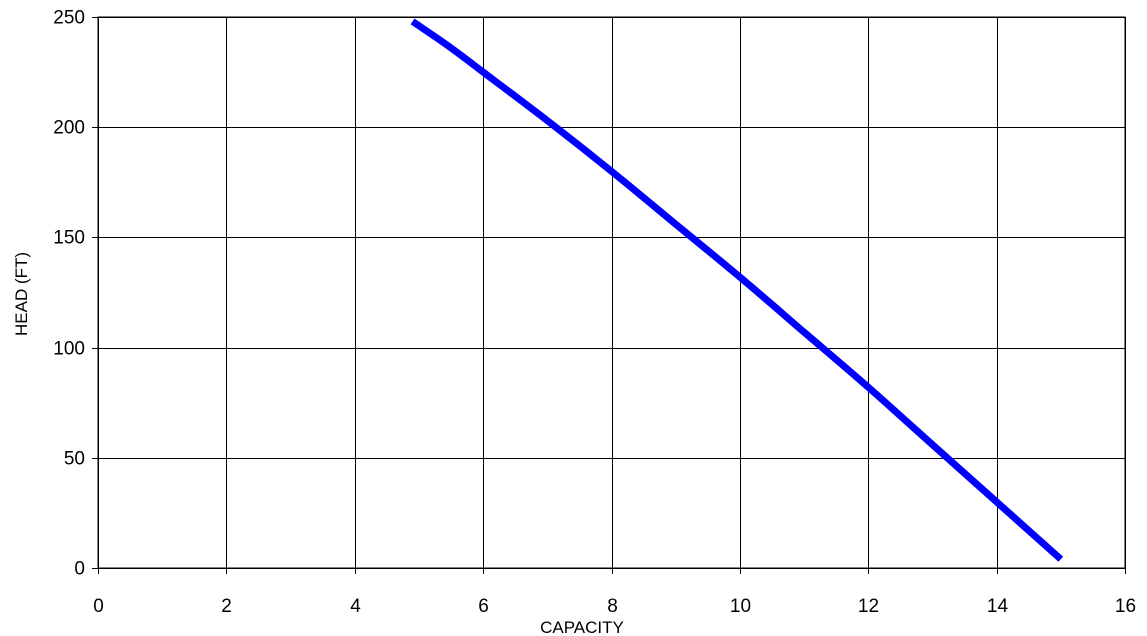 This screenshot has height=636, width=1147. I want to click on x-tick-label: 14, so click(998, 606).